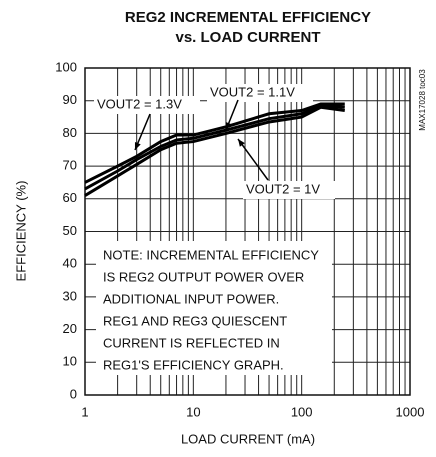 This screenshot has height=457, width=436. Describe the element at coordinates (84, 411) in the screenshot. I see `x-tick-label: 1` at that location.